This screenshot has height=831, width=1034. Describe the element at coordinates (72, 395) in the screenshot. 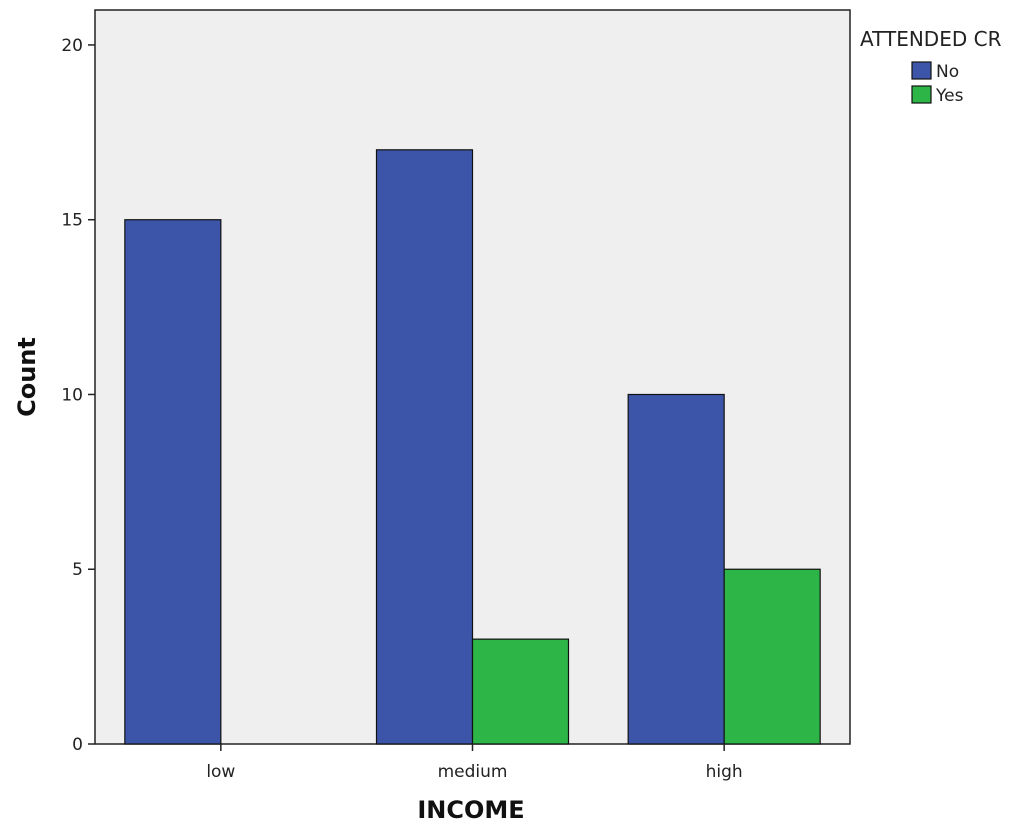

I see `y-tick-label: 10` at that location.